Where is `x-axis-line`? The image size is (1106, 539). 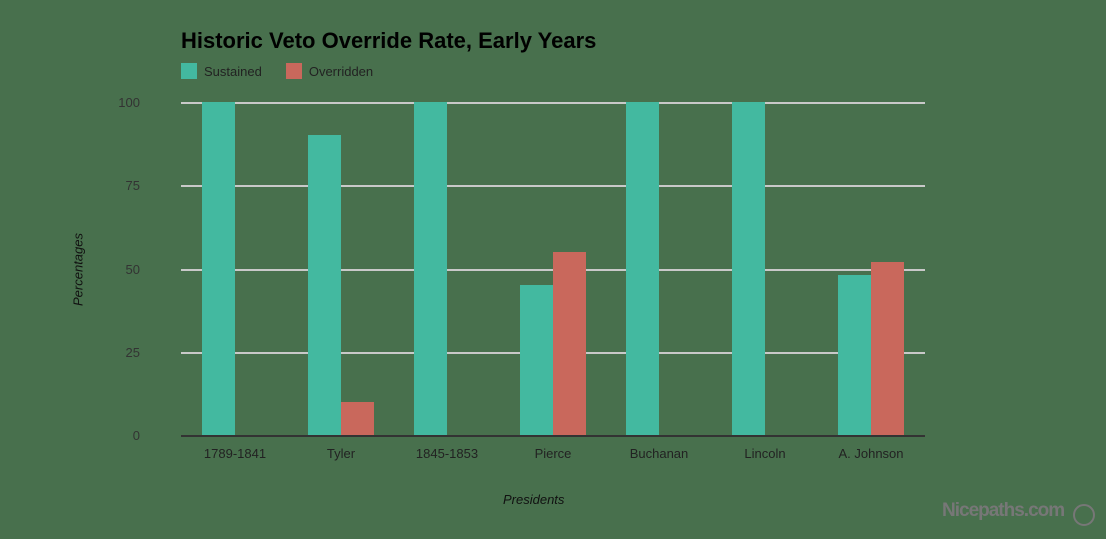 x-axis-line is located at coordinates (553, 436).